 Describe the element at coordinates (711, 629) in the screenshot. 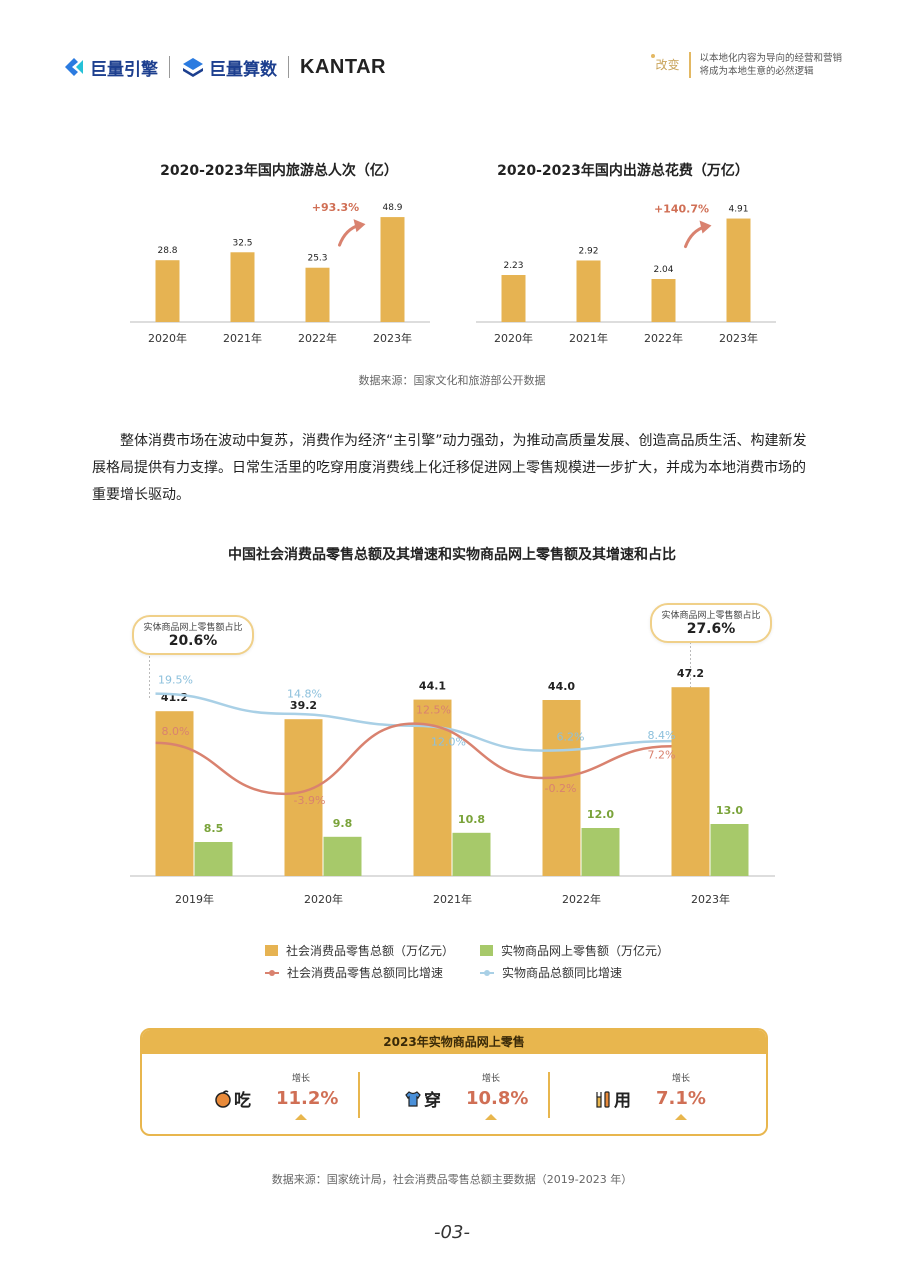

I see `bubble-value: 27.6%` at that location.